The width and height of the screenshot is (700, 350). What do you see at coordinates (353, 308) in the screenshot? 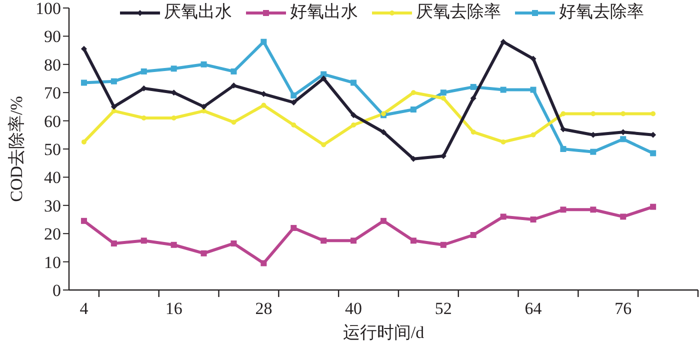
I see `x-tick-label: 40` at bounding box center [353, 308].